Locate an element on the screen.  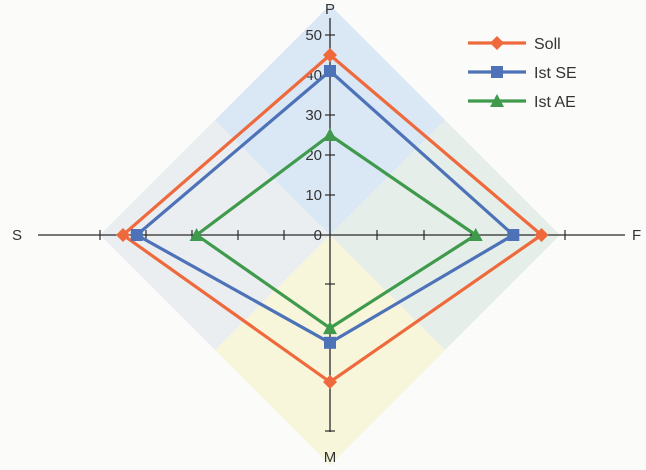
tick-label: 50 is located at coordinates (313, 35).